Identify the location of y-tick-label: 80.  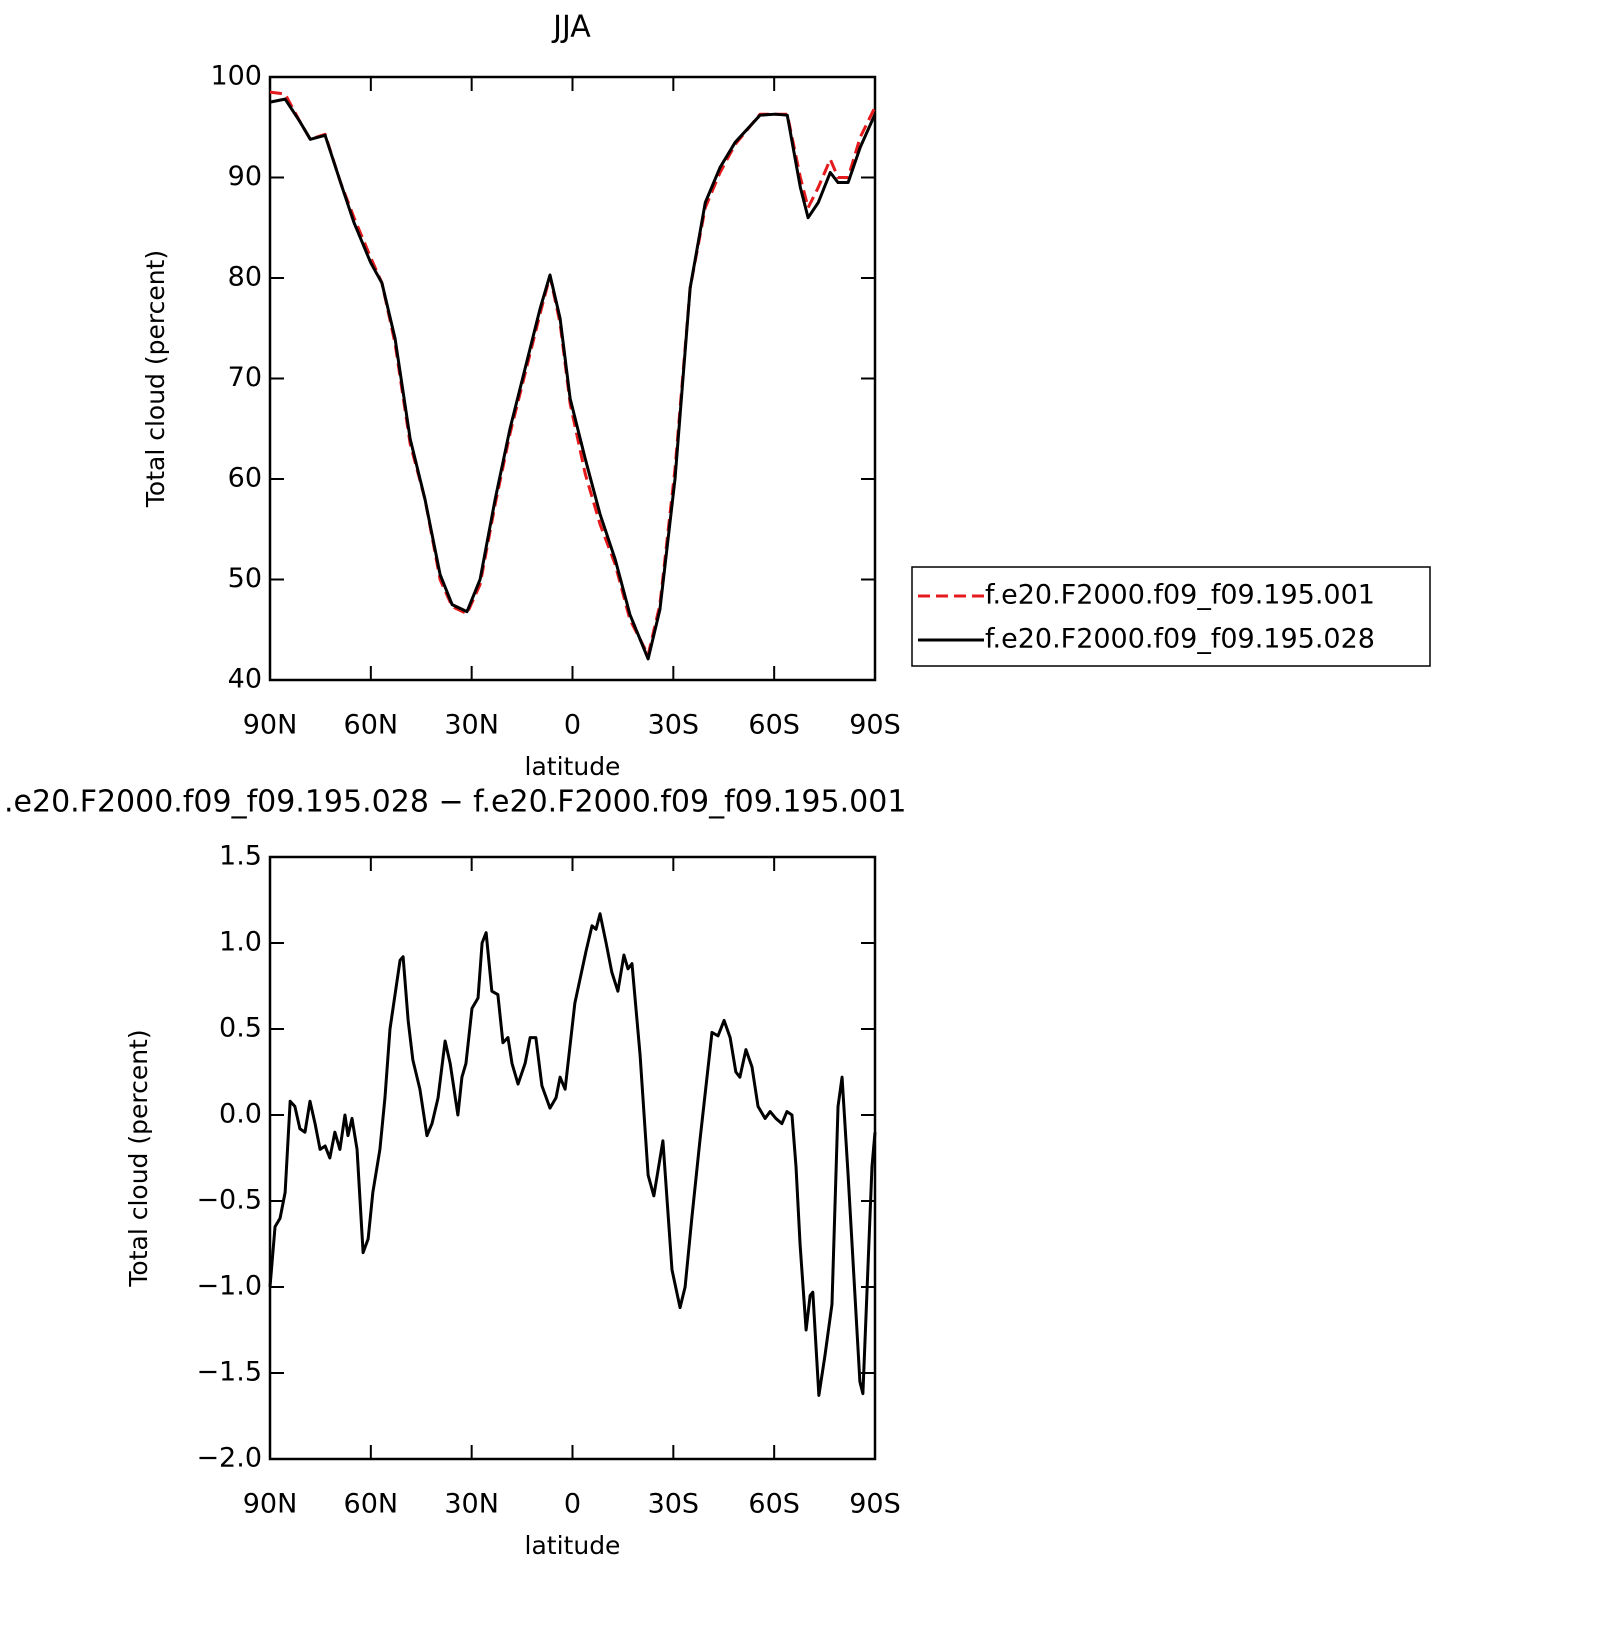
(245, 277).